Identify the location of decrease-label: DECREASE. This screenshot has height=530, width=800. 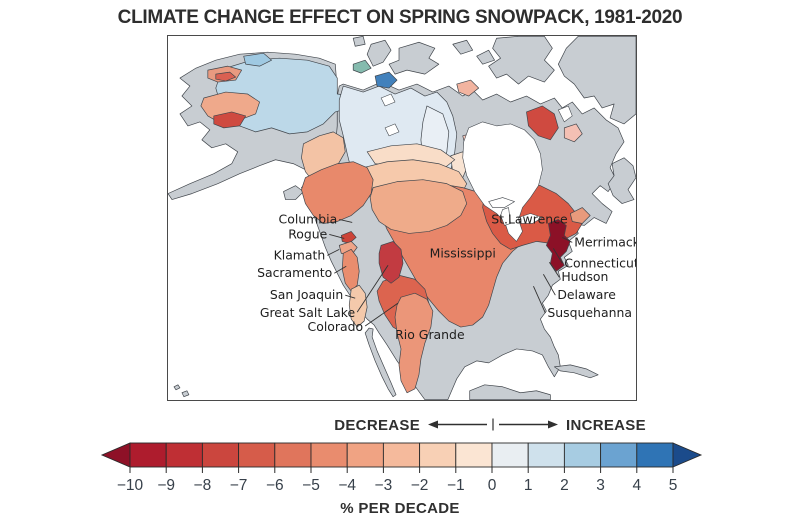
(377, 425).